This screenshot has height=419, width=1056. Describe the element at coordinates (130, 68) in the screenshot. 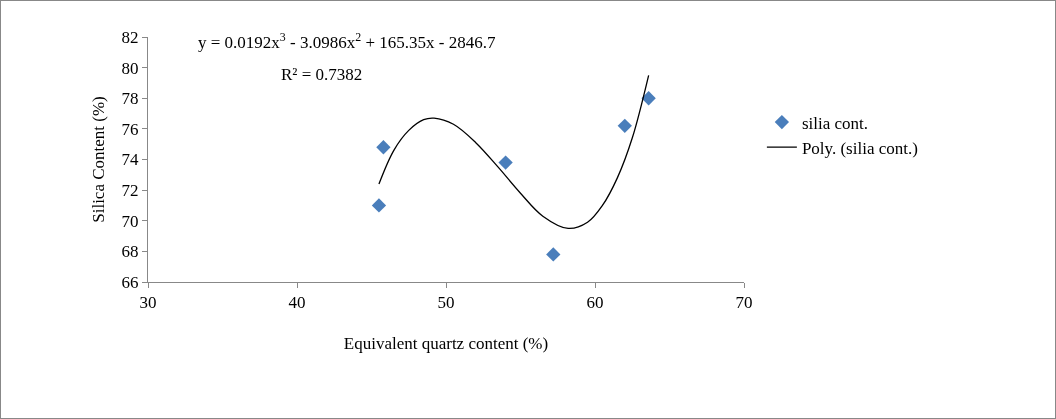

I see `y-tick-label: 80` at that location.